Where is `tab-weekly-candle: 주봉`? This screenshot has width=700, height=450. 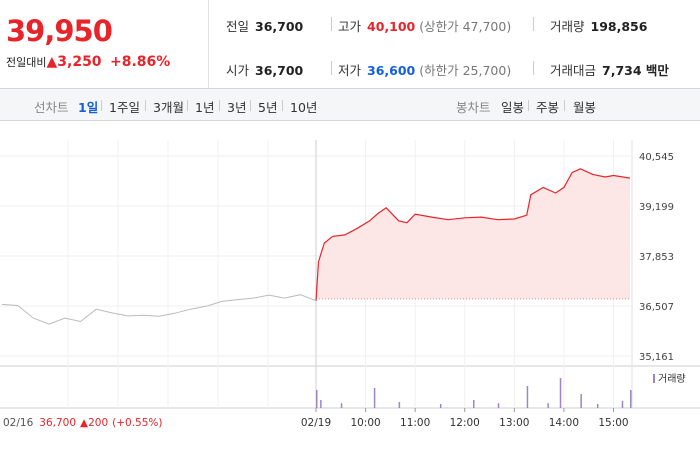 tab-weekly-candle: 주봉 is located at coordinates (548, 107).